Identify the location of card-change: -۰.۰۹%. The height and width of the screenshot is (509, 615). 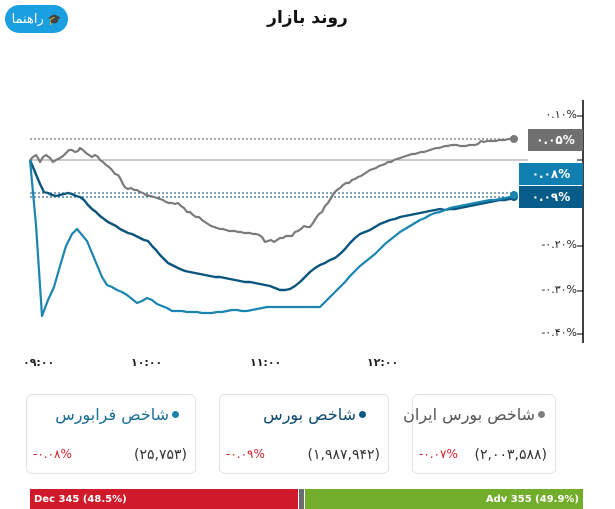
(245, 454).